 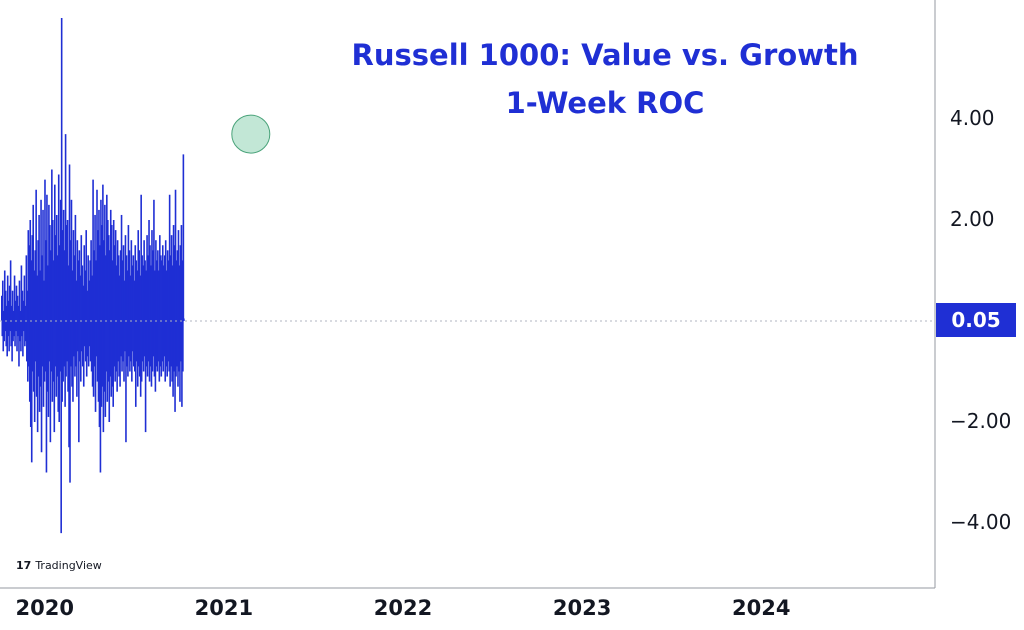 I want to click on y-tick-label: −4.00, so click(x=981, y=522).